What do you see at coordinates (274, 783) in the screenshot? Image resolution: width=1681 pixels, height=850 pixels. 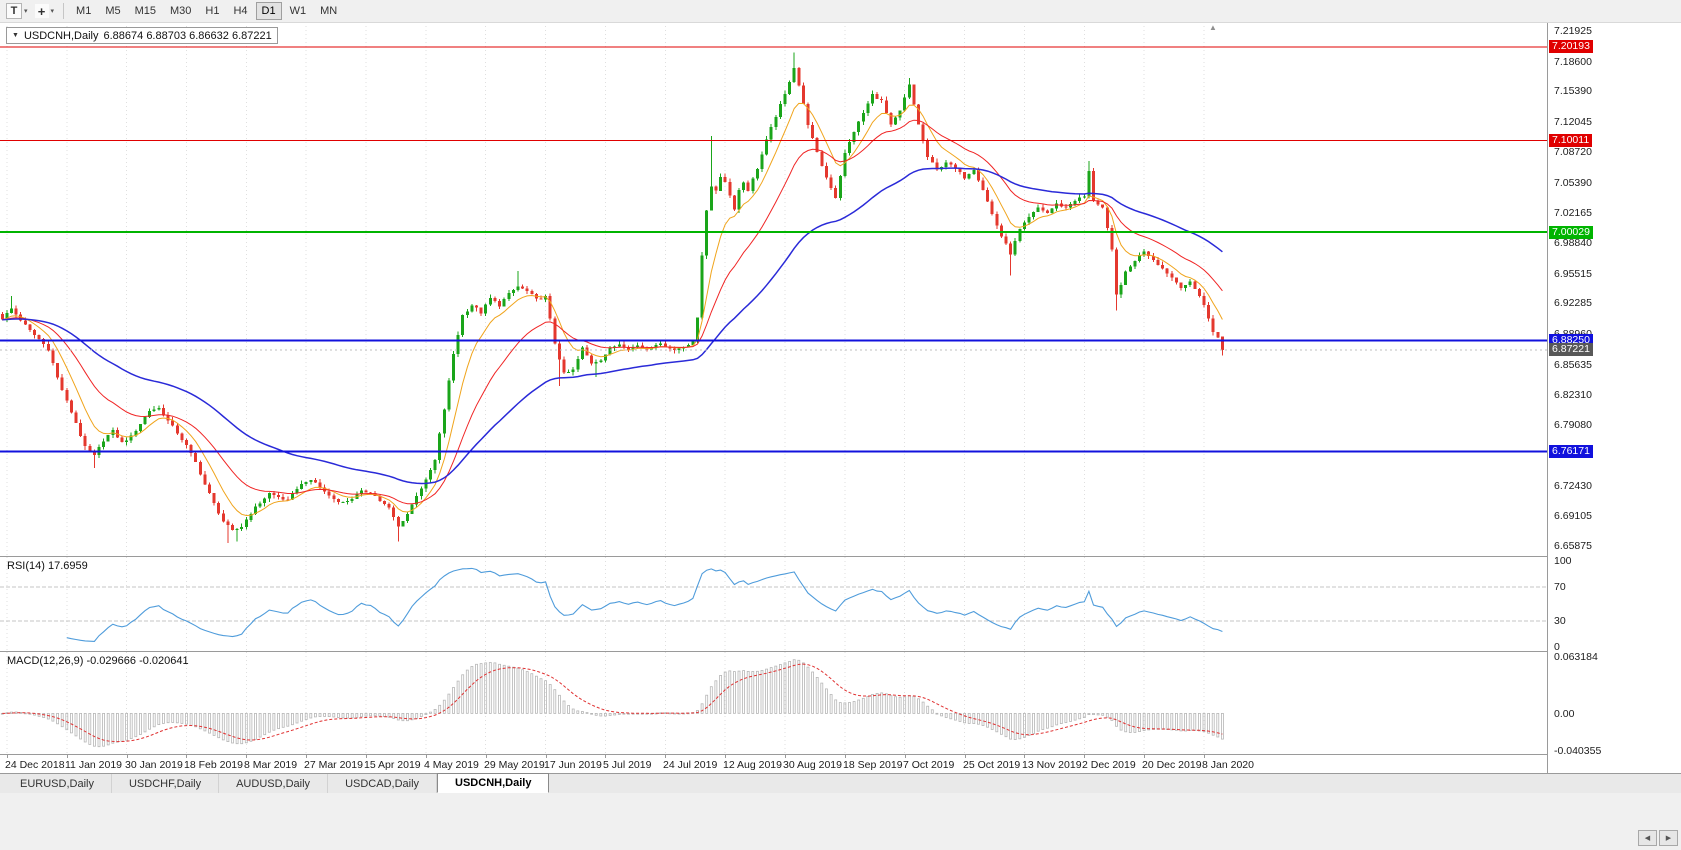 I see `chart-tab-audusd-daily: AUDUSD,Daily` at bounding box center [274, 783].